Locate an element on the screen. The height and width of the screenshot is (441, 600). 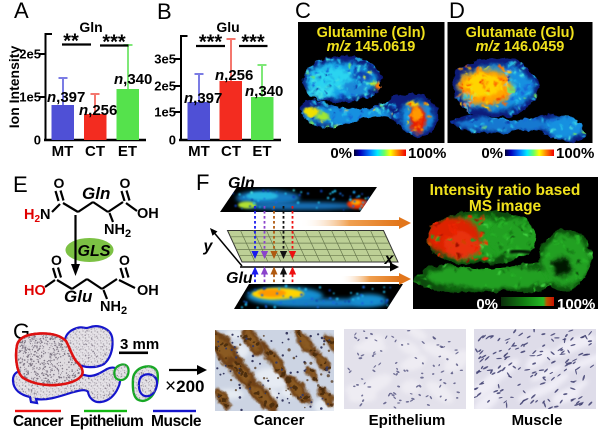
svg-text: F is located at coordinates (202, 182).